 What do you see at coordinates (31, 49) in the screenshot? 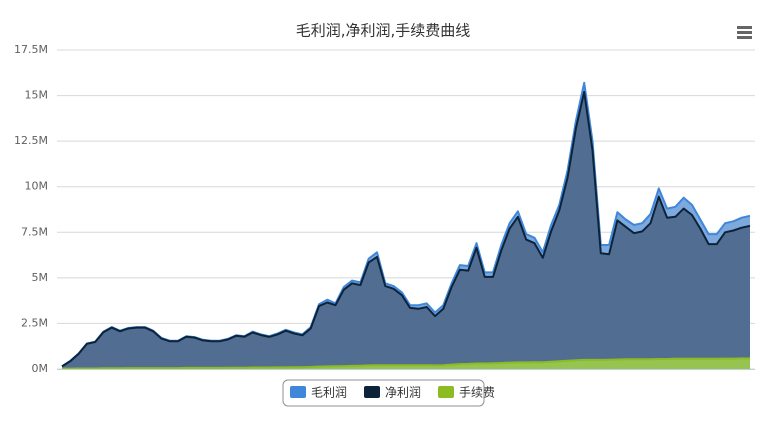
I see `y-tick-label: 17.5M` at bounding box center [31, 49].